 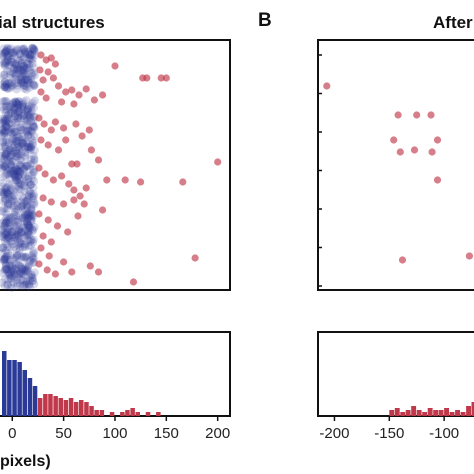 I want to click on x-tick-label: 100, so click(x=114, y=433).